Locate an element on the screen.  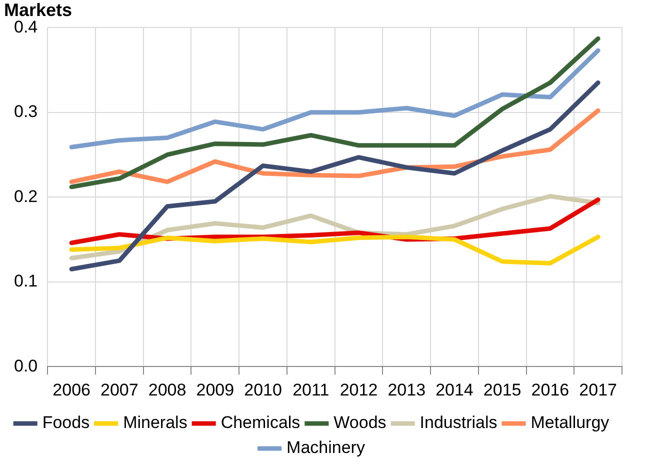
legend-label: Industrials is located at coordinates (459, 422).